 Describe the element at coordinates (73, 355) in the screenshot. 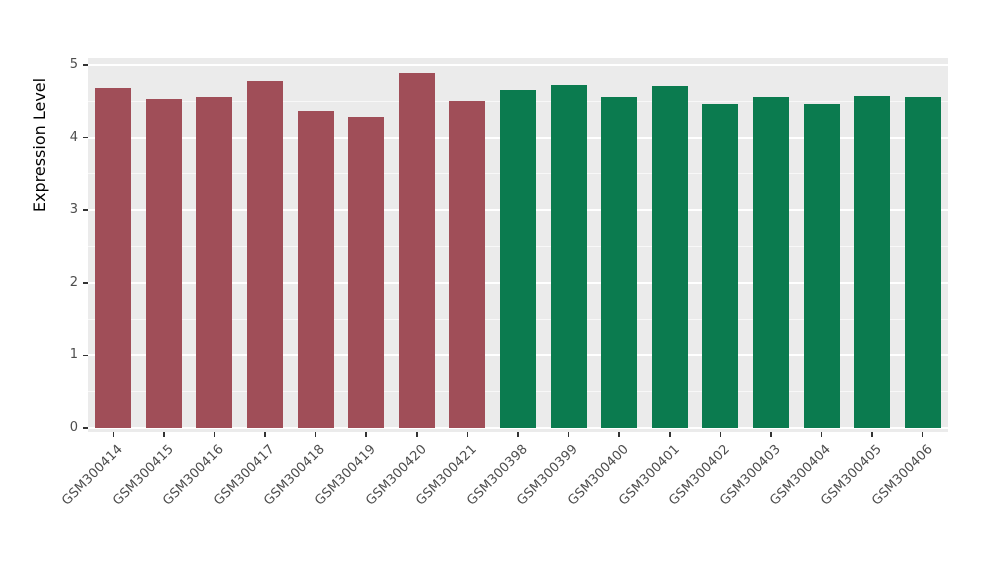

I see `y-tick-label: 1` at that location.